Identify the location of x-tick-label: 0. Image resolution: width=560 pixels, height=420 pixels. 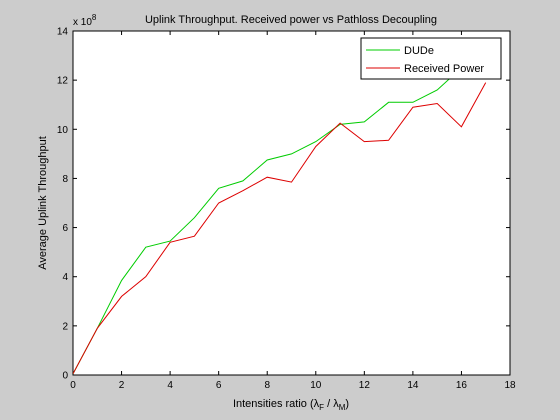
(73, 385).